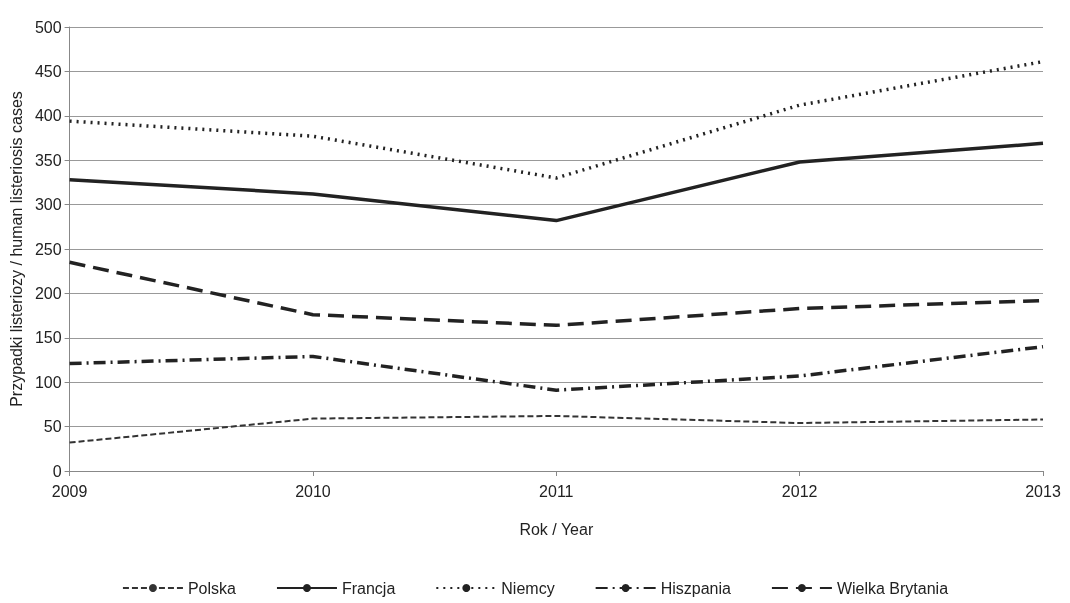  What do you see at coordinates (48, 116) in the screenshot?
I see `y-tick-label: 400` at bounding box center [48, 116].